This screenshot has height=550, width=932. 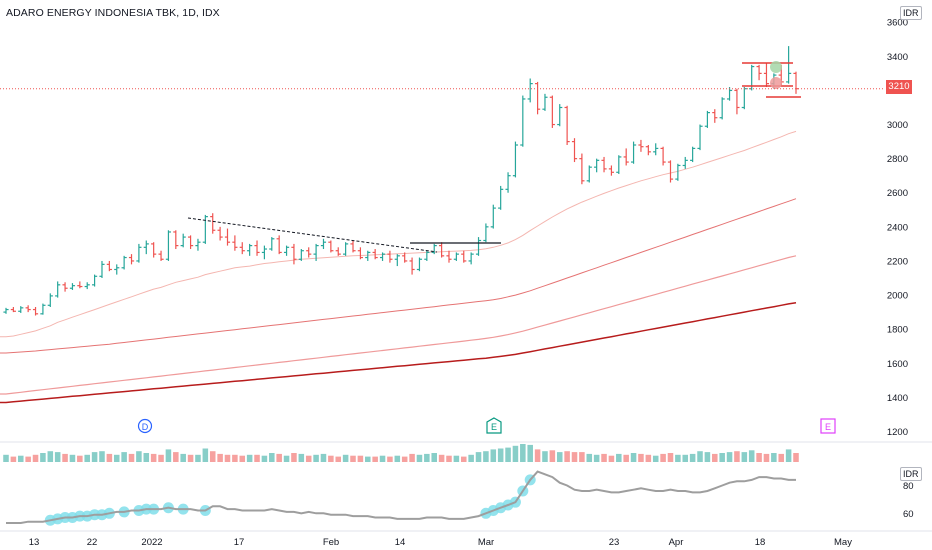 I want to click on event-marker: E, so click(x=828, y=426).